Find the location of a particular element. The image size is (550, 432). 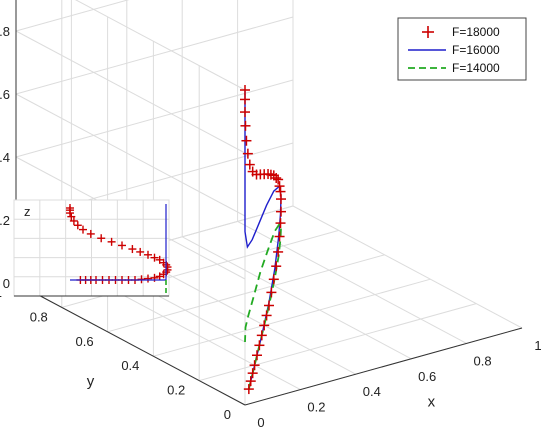

series-layer is located at coordinates (263, 240).